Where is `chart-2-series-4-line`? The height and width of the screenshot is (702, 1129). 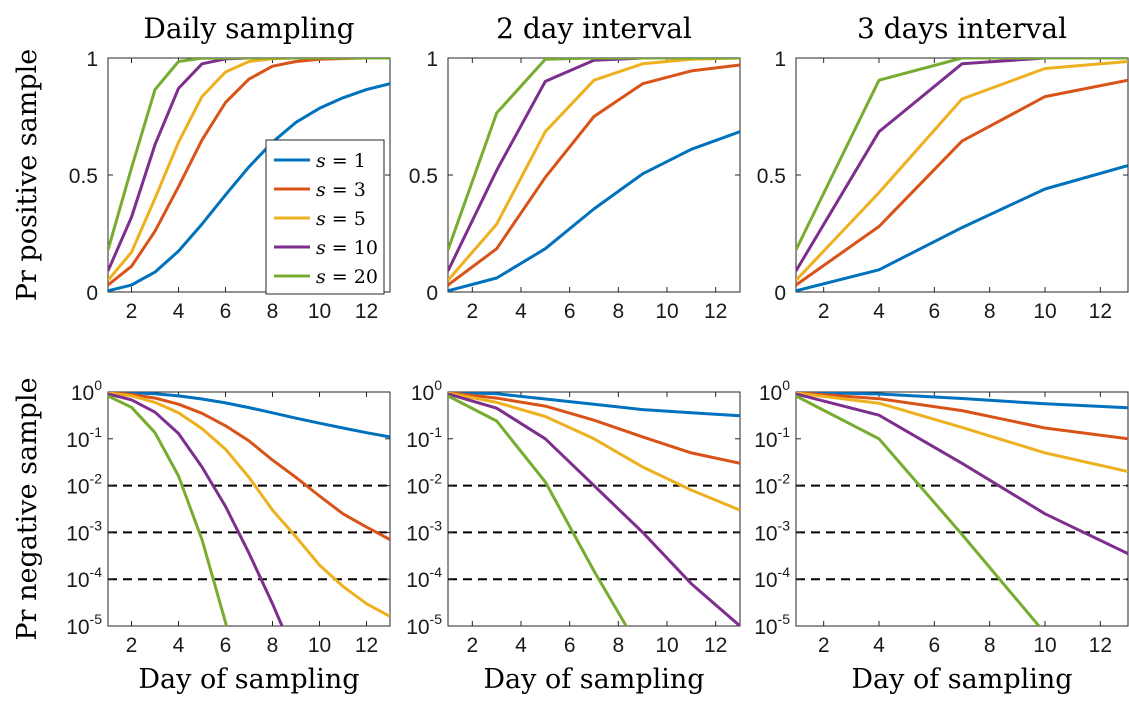
chart-2-series-4-line is located at coordinates (594, 165).